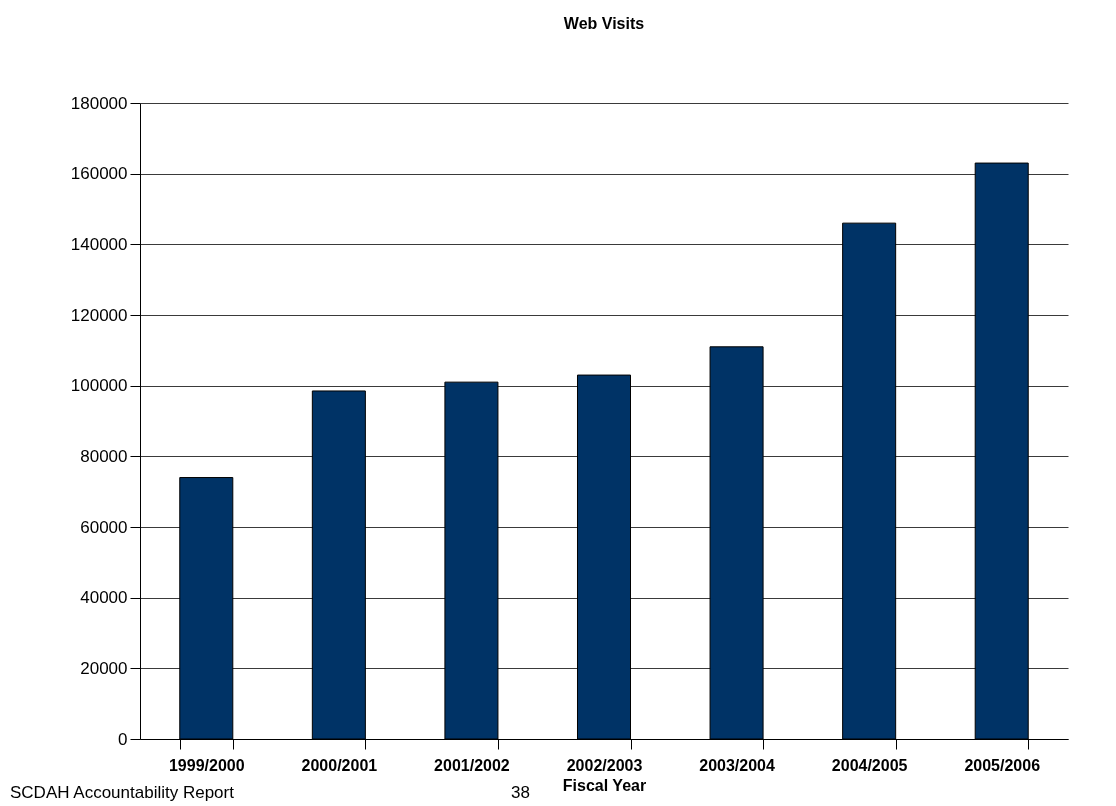 This screenshot has width=1116, height=806. Describe the element at coordinates (122, 793) in the screenshot. I see `text: SCDAH Accountability Report` at that location.